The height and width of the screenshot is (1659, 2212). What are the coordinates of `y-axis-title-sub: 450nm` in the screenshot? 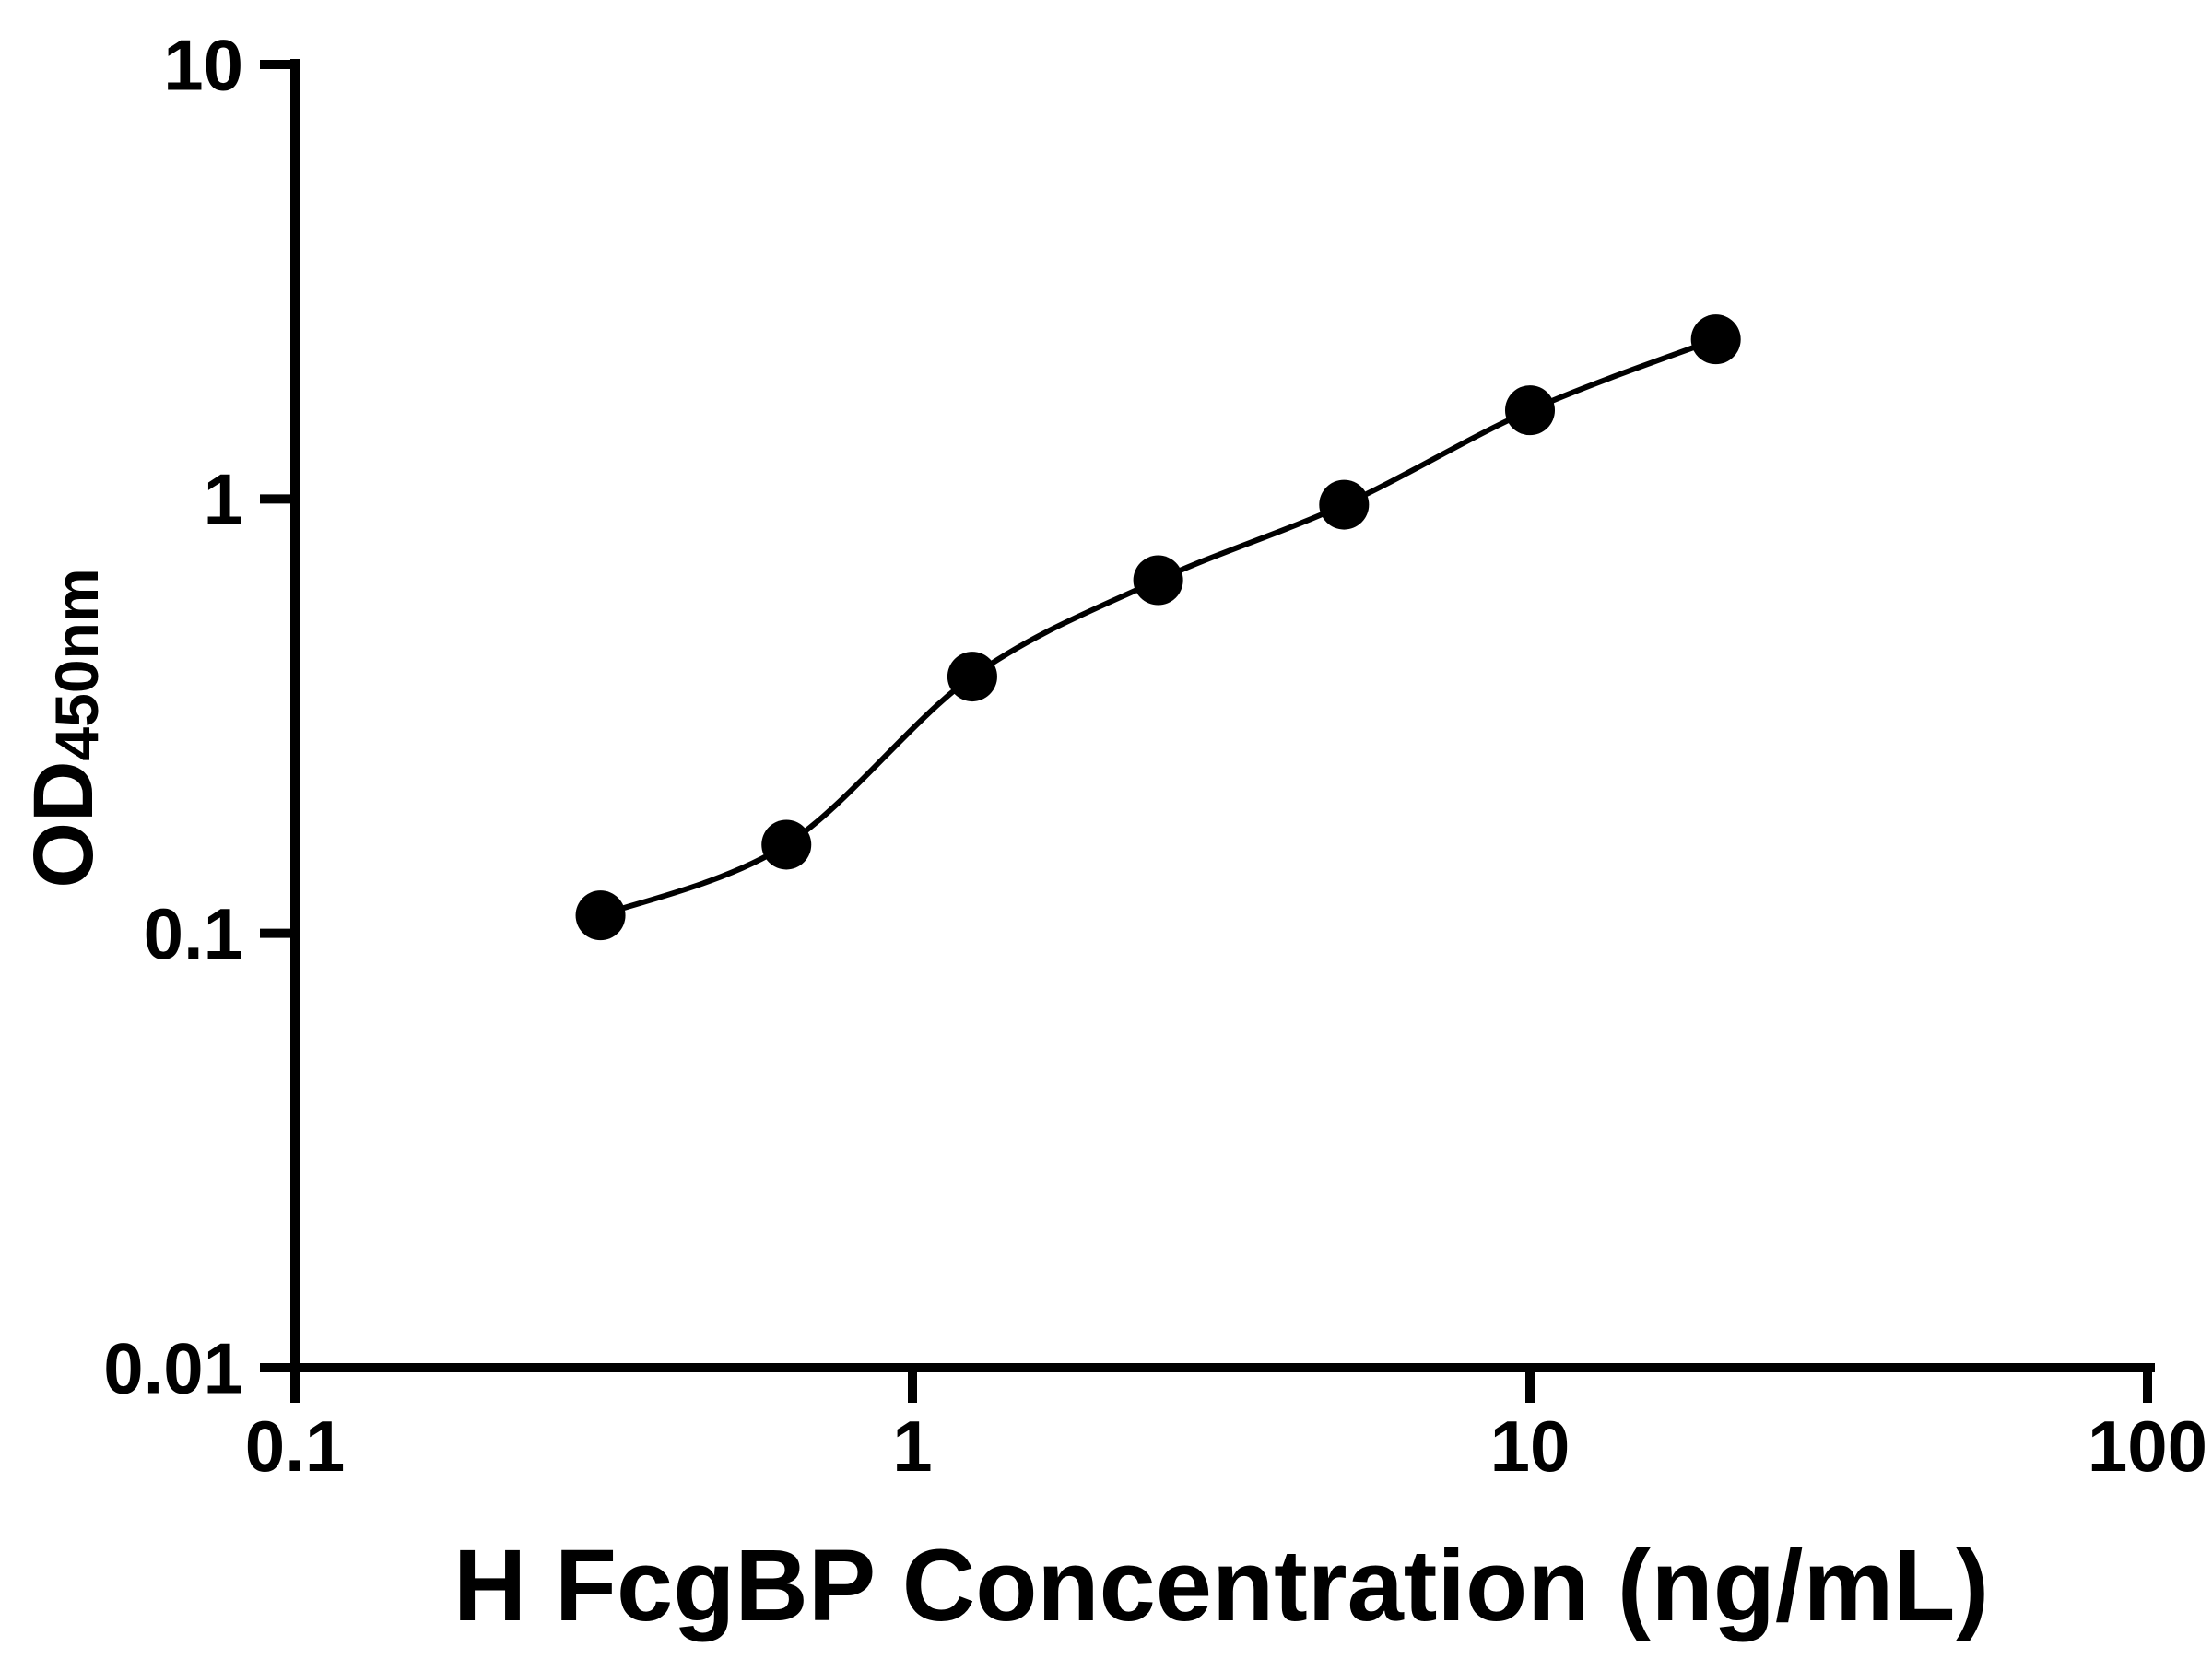 It's located at (76, 664).